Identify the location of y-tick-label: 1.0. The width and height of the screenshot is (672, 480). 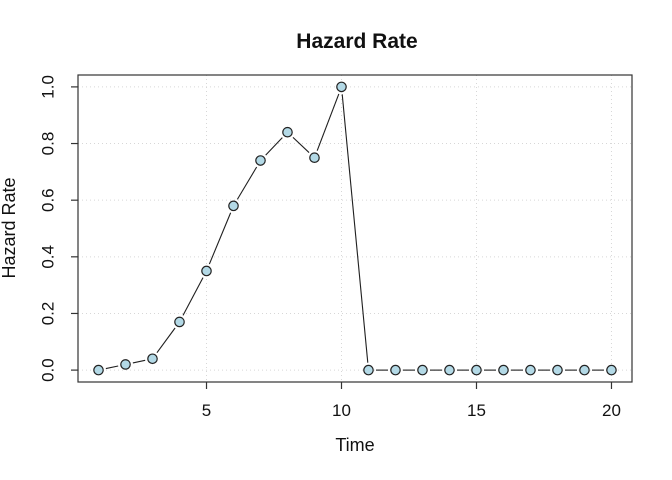
(48, 87).